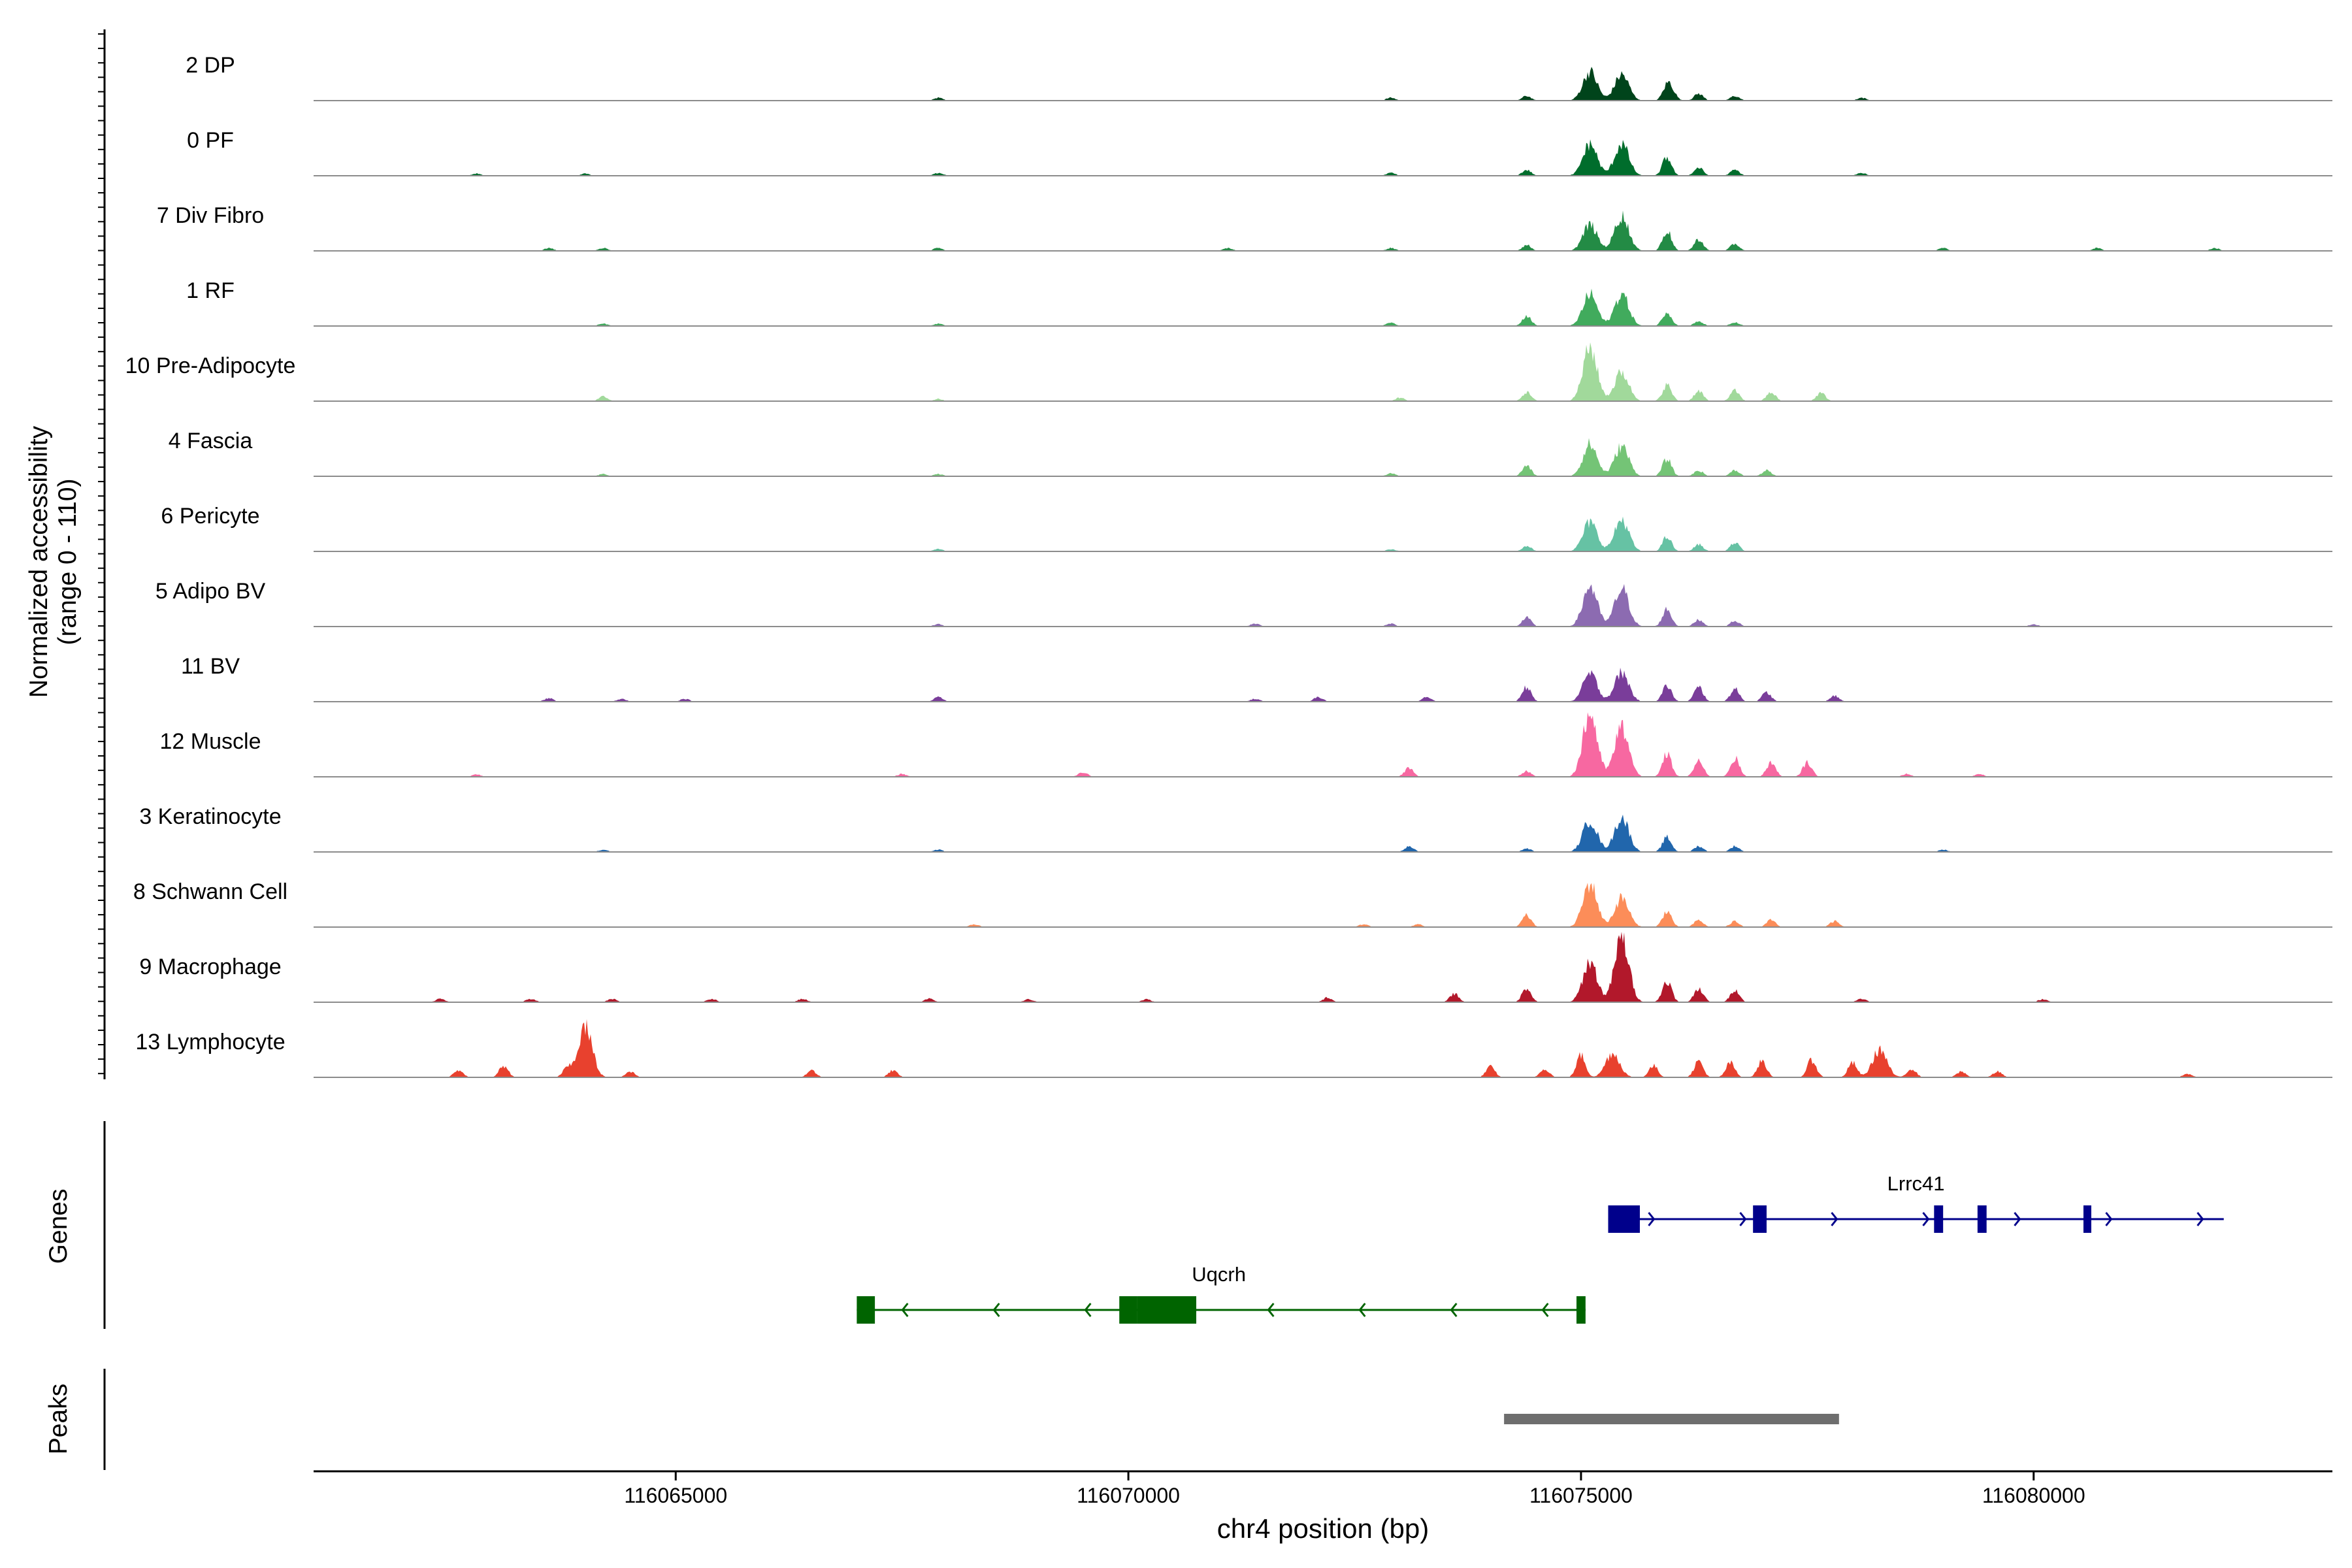 This screenshot has height=1568, width=2352. I want to click on track-label: 8 Schwann Cell, so click(210, 891).